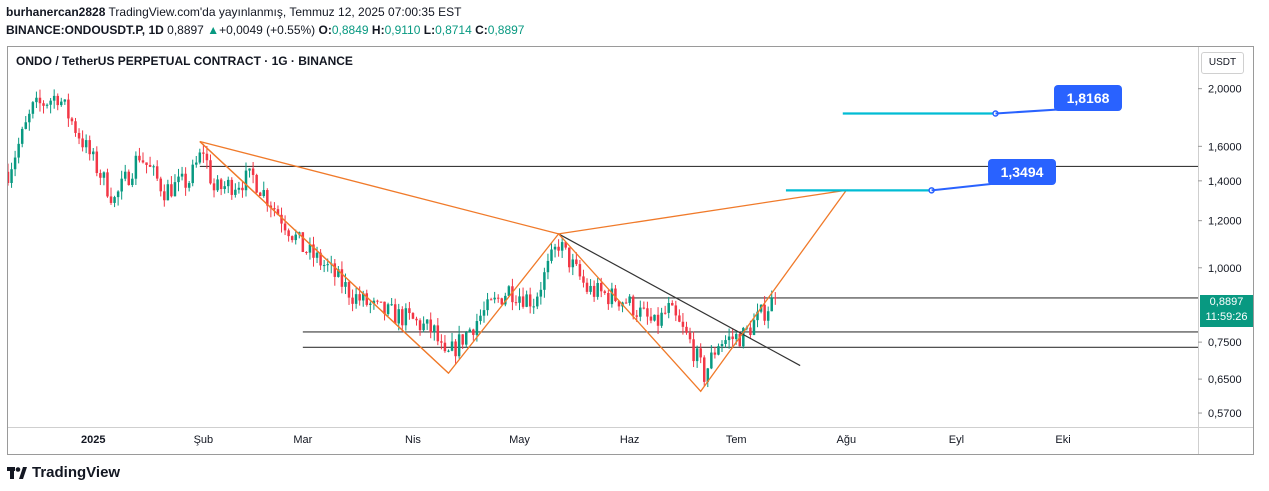 Image resolution: width=1269 pixels, height=491 pixels. What do you see at coordinates (93, 440) in the screenshot?
I see `x-tick-label: 2025` at bounding box center [93, 440].